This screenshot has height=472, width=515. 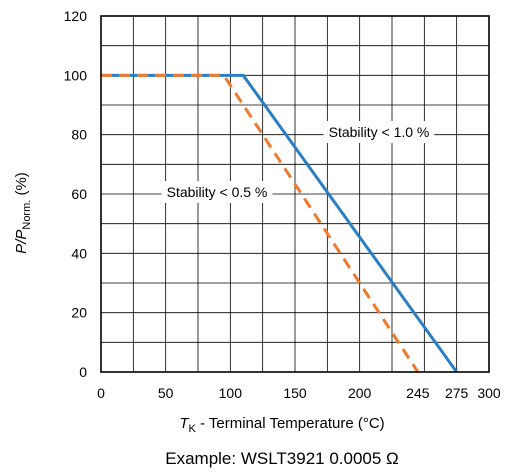 What do you see at coordinates (21, 186) in the screenshot?
I see `y-label-unit: (%)` at bounding box center [21, 186].